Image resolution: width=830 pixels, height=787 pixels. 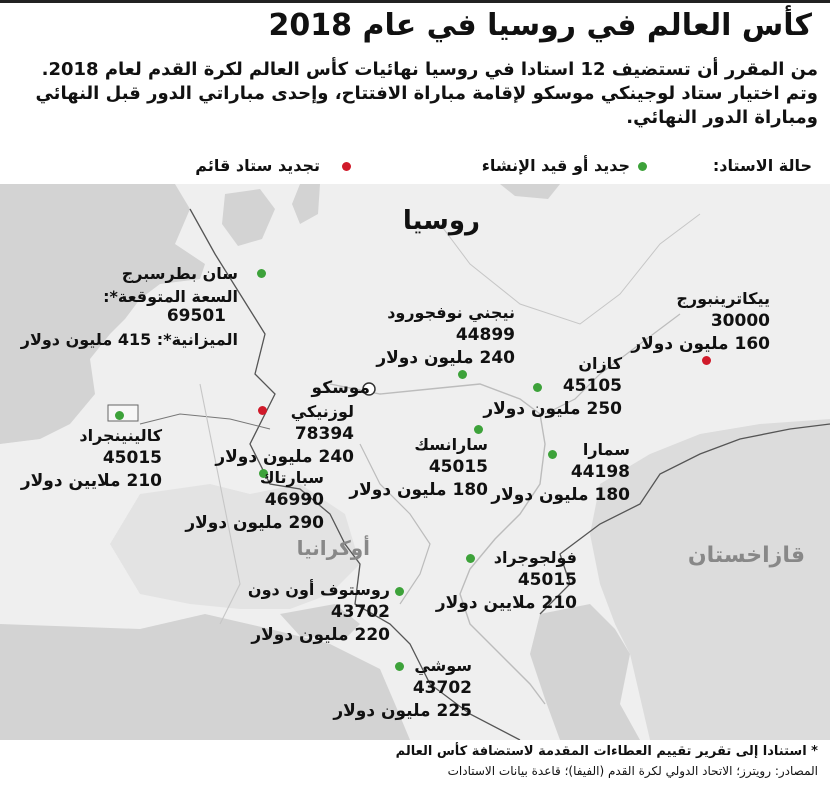 I want to click on nizhny-budget: 240 مليون دولار, so click(x=445, y=358).